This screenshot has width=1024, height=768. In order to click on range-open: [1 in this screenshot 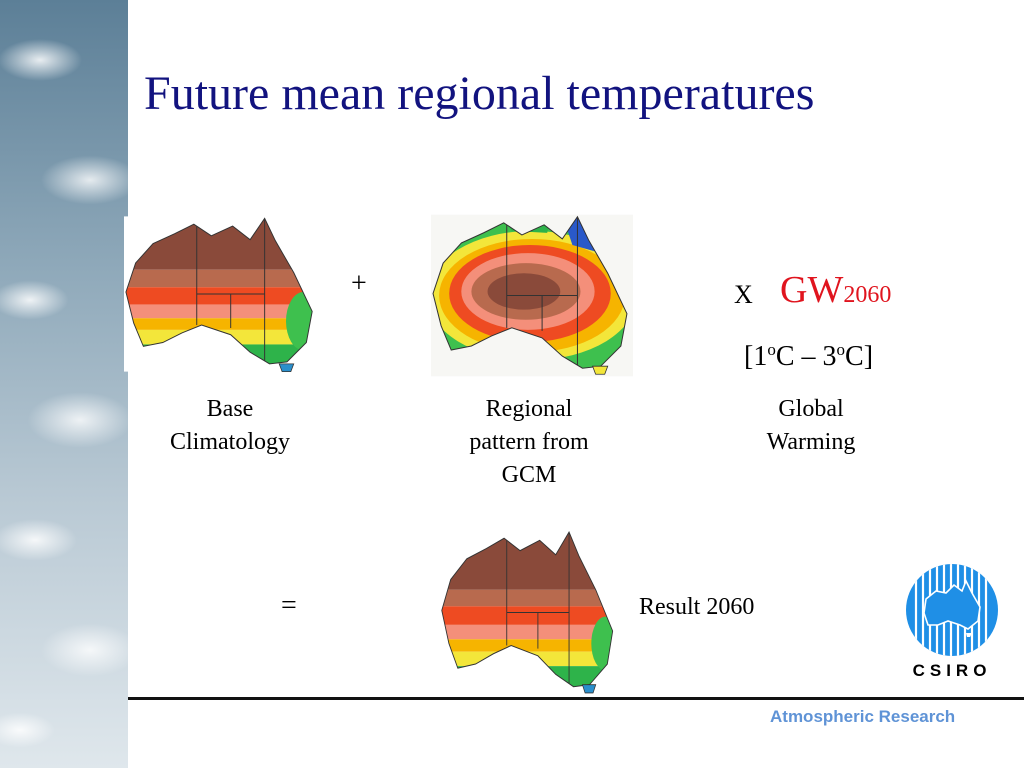, I will do `click(756, 356)`.